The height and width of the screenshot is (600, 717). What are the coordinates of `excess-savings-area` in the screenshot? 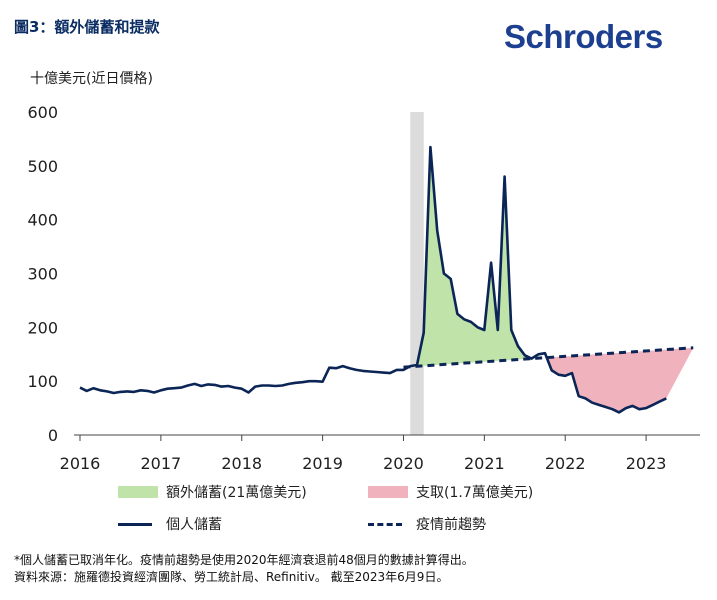 It's located at (478, 257).